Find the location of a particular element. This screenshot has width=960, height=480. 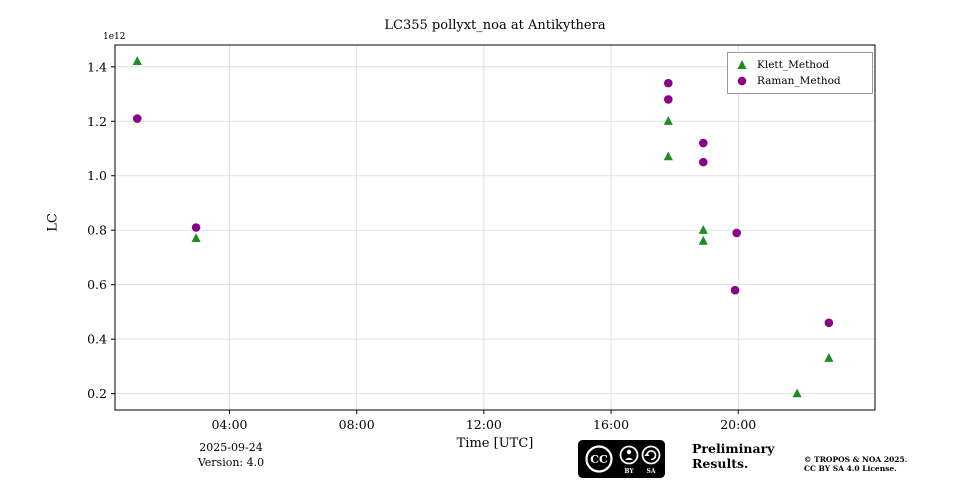

preliminary-results-note: Preliminary Results. is located at coordinates (733, 456).